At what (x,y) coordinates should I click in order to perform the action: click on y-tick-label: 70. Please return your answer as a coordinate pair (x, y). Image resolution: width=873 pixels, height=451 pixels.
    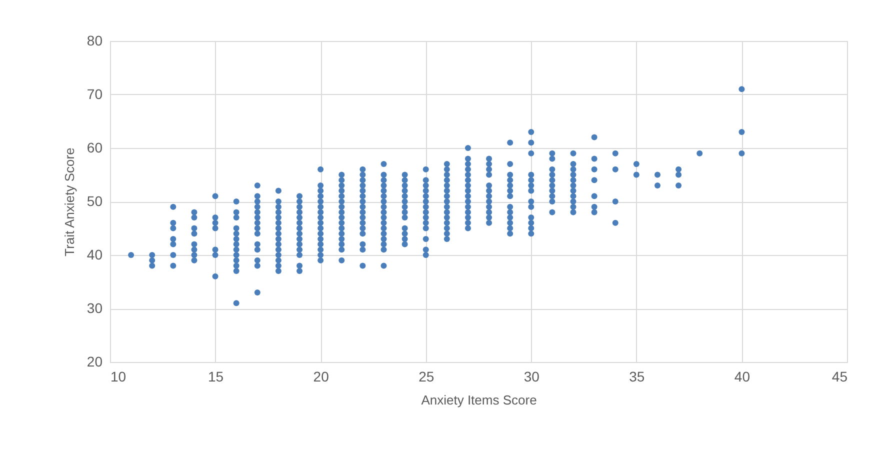
    Looking at the image, I should click on (94, 94).